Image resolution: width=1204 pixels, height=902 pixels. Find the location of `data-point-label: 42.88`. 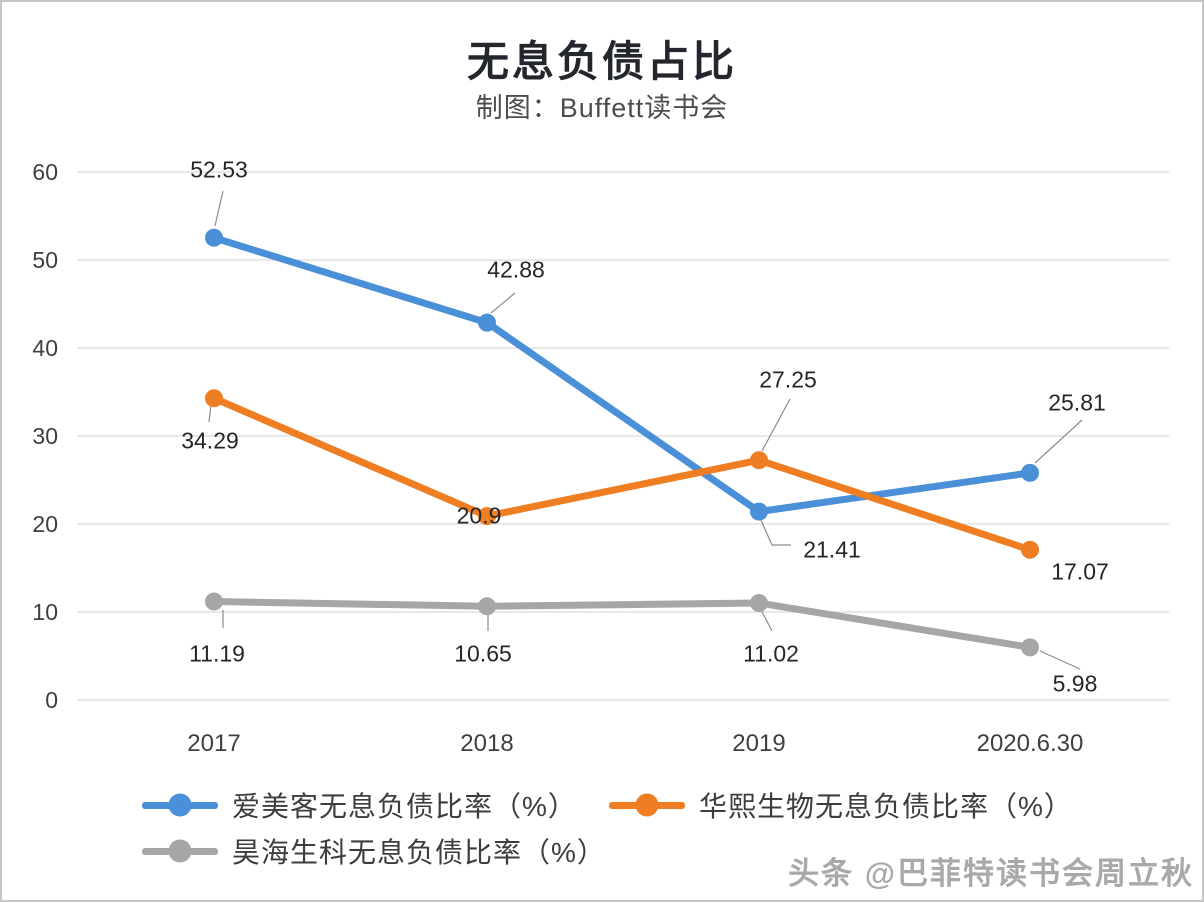

data-point-label: 42.88 is located at coordinates (516, 269).